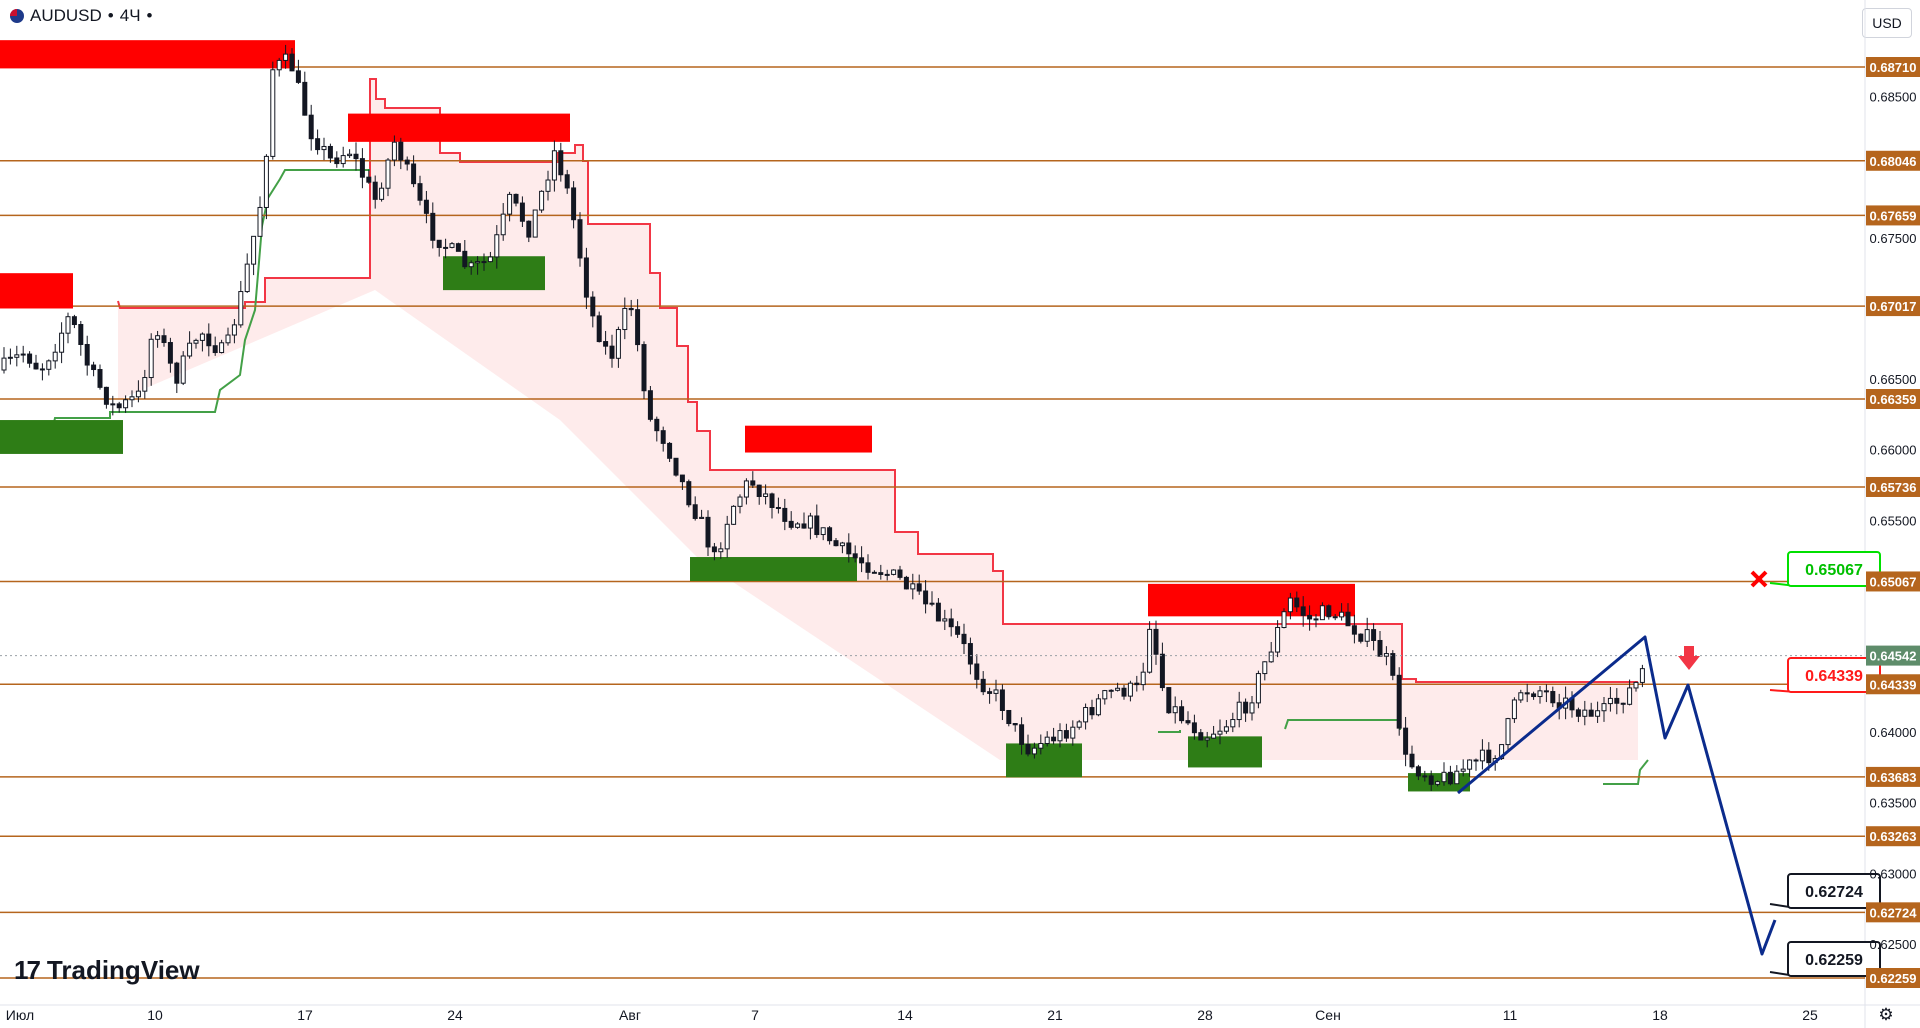 Image resolution: width=1920 pixels, height=1028 pixels. I want to click on x-tick-label: Авг, so click(630, 1015).